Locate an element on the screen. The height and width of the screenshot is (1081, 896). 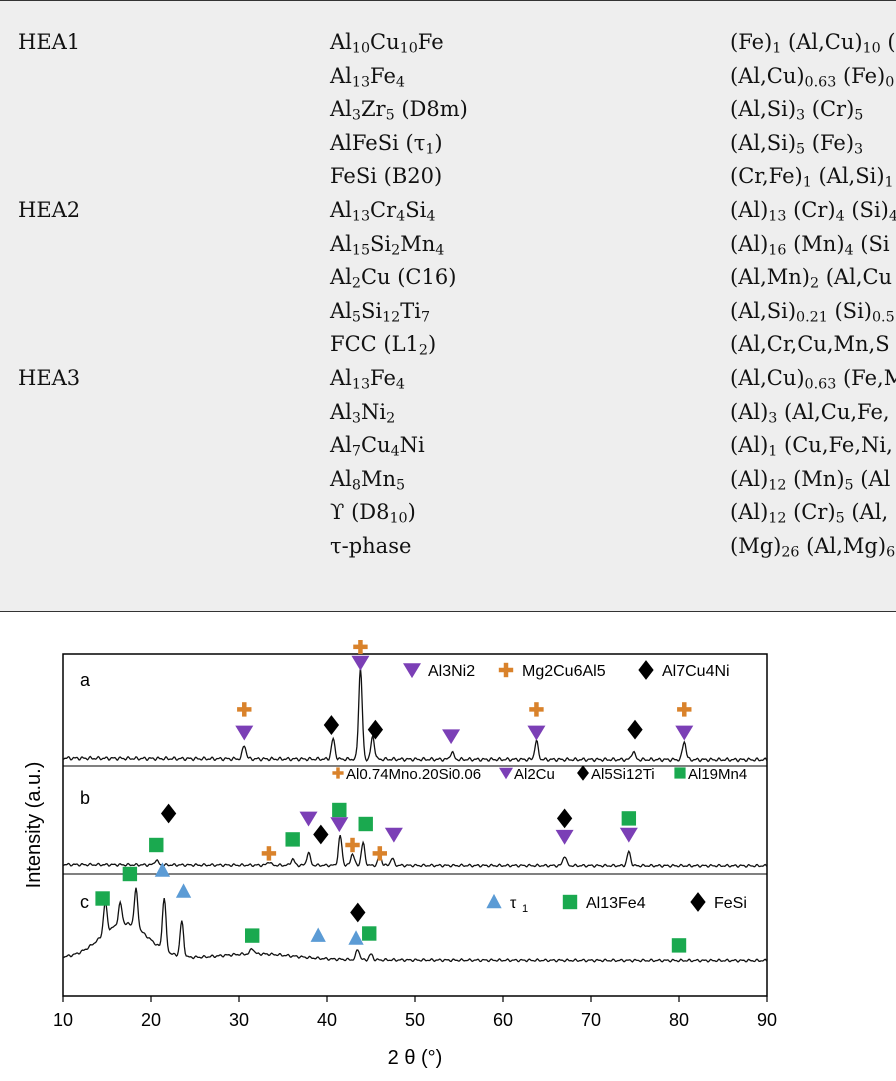
legend-label: τ is located at coordinates (513, 903).